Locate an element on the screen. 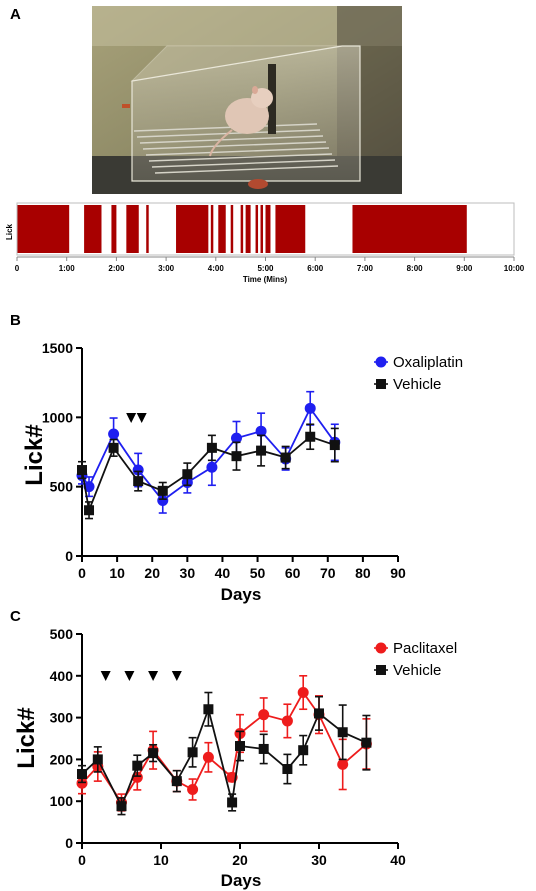 This screenshot has width=536, height=891. series-line-oxaliplatin is located at coordinates (208, 454).